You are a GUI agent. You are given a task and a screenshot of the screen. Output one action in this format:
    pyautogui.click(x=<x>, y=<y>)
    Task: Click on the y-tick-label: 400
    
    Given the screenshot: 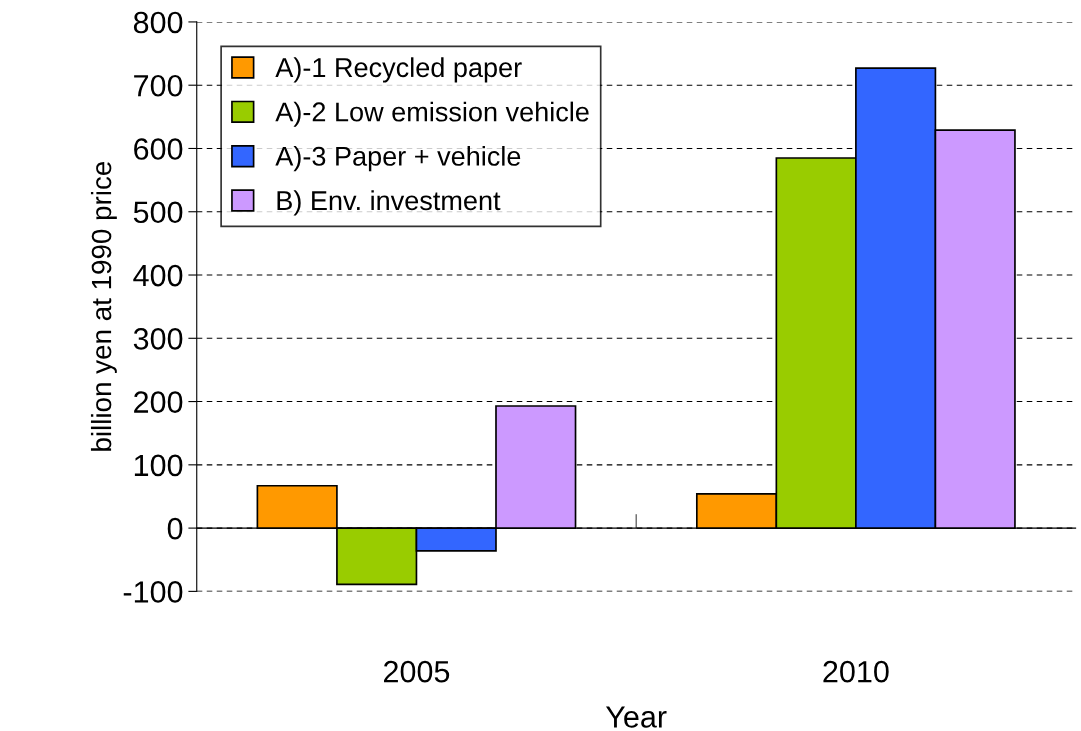 What is the action you would take?
    pyautogui.click(x=158, y=275)
    